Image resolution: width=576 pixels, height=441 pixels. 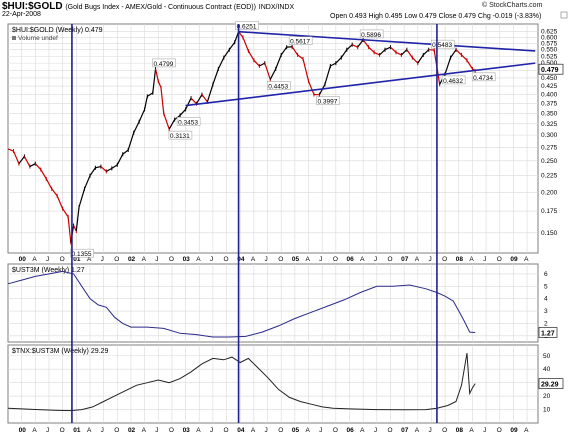 I want to click on y-tick-label: 0.275, so click(x=549, y=147).